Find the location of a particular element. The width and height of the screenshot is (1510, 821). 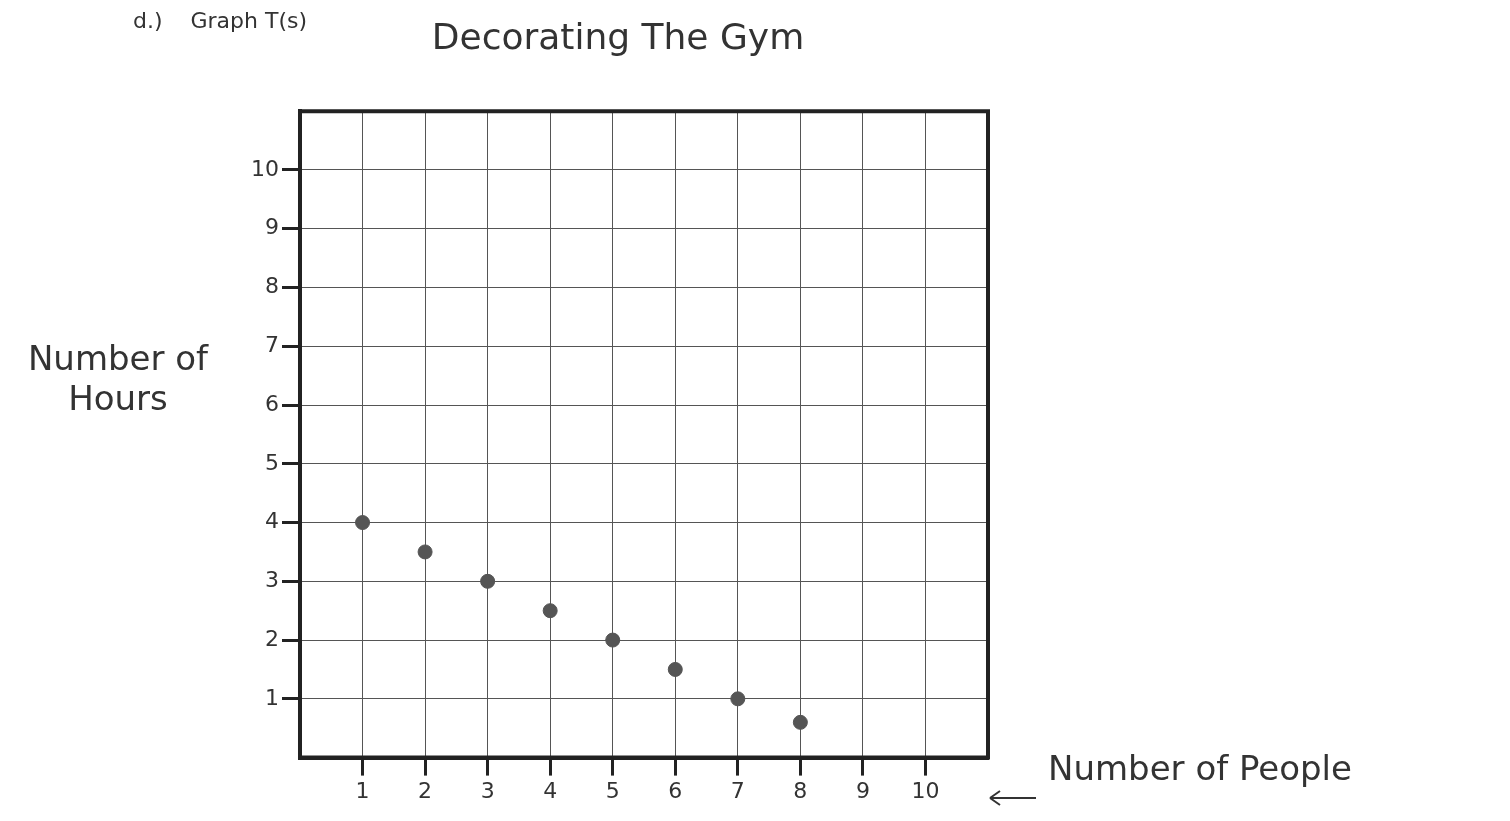

chart-title: Decorating The Gym is located at coordinates (618, 36).